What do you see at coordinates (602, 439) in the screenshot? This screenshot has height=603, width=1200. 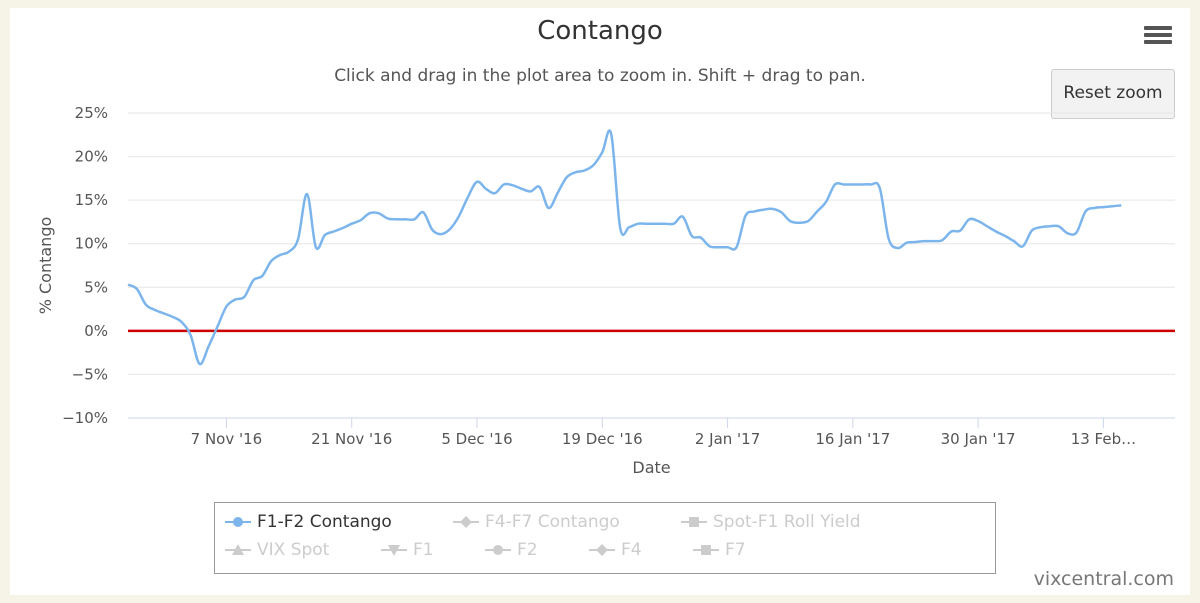 I see `x-tick-label: 19 Dec '16` at bounding box center [602, 439].